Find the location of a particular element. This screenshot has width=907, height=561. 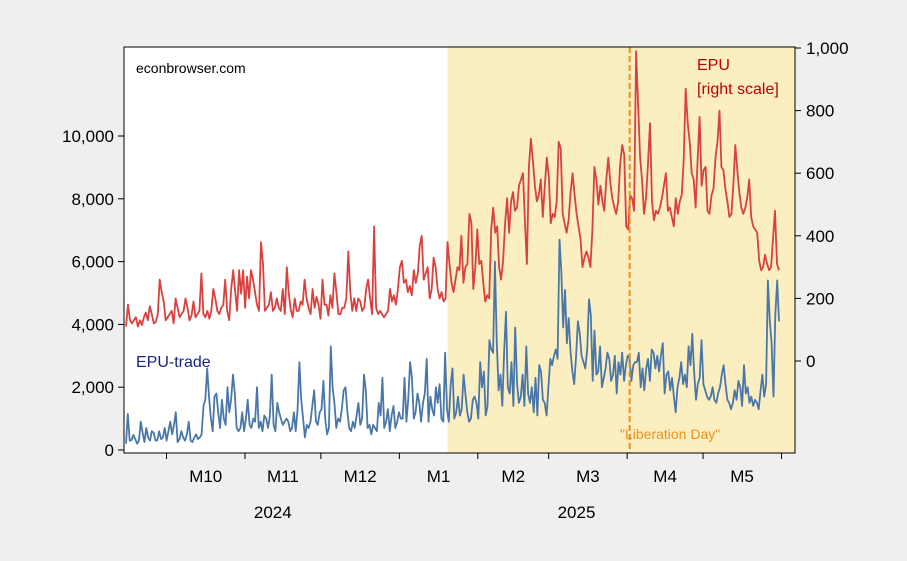

watermark: econbrowser.com is located at coordinates (191, 68).